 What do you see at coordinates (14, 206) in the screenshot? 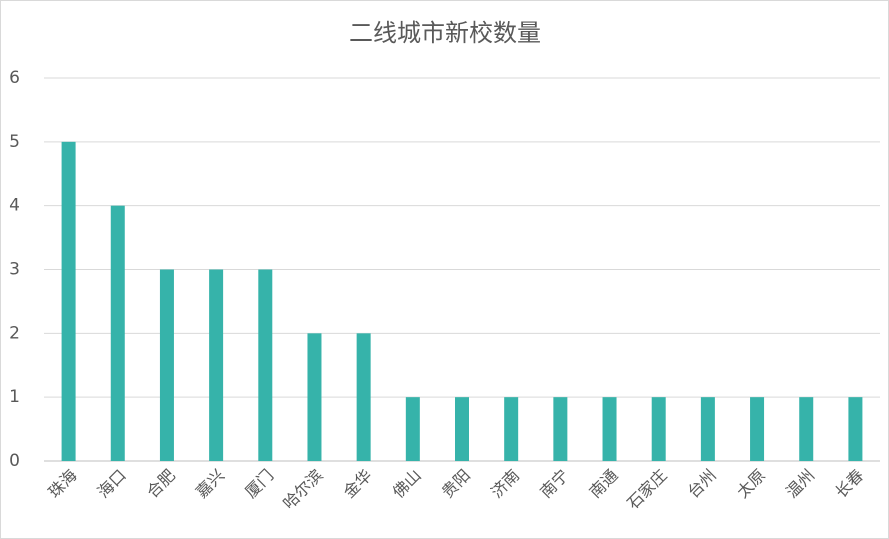
I see `y-tick-label: 4` at bounding box center [14, 206].